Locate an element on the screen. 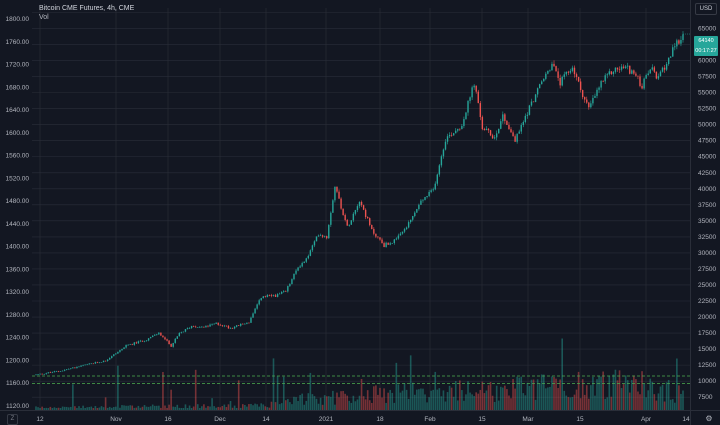  left-axis-tick: 1360.00 is located at coordinates (18, 269).